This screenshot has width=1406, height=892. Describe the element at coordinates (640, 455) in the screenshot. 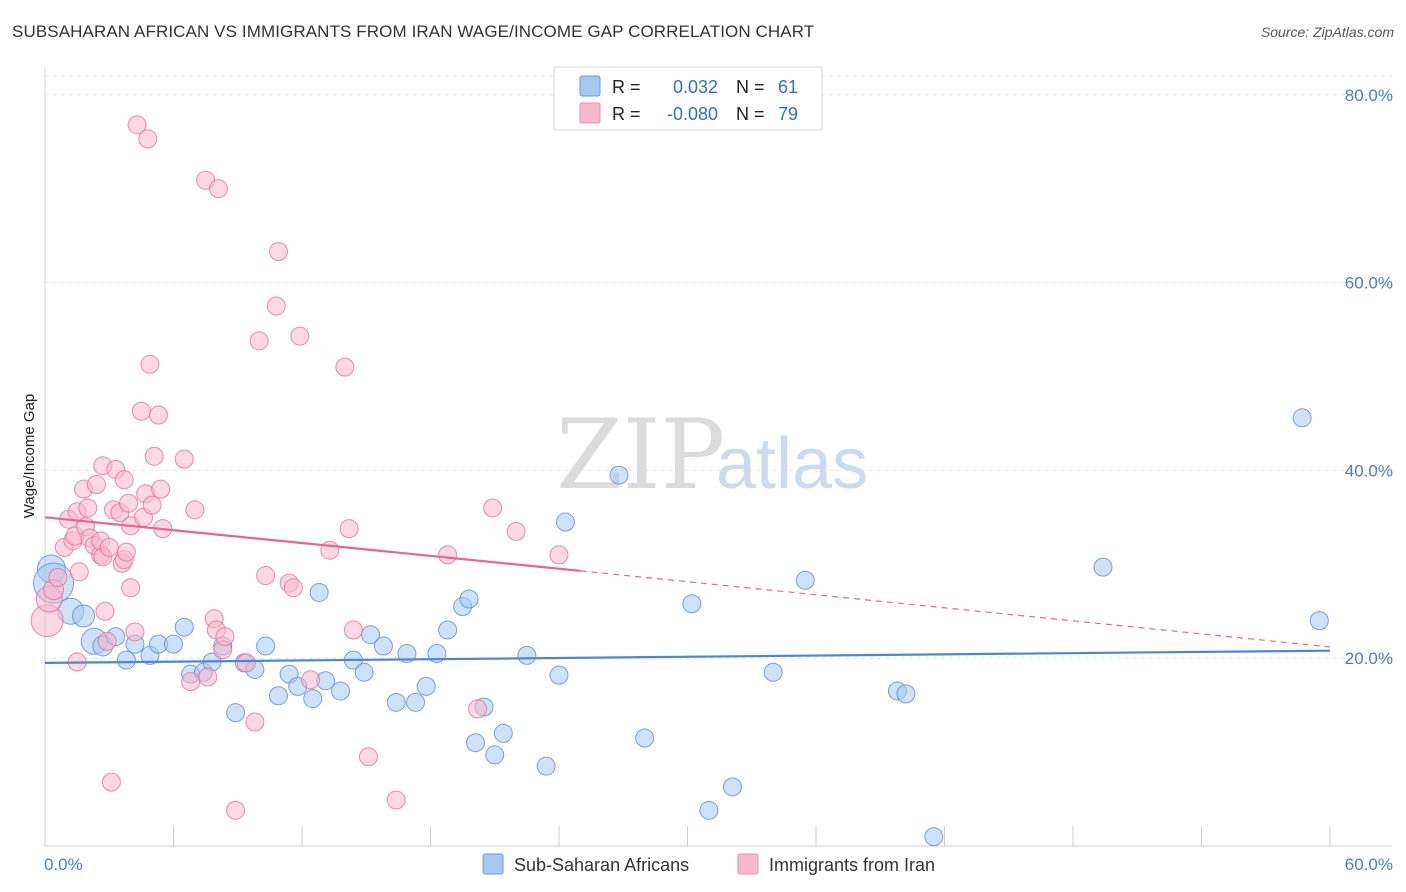

I see `watermark-zip: ZIP` at that location.